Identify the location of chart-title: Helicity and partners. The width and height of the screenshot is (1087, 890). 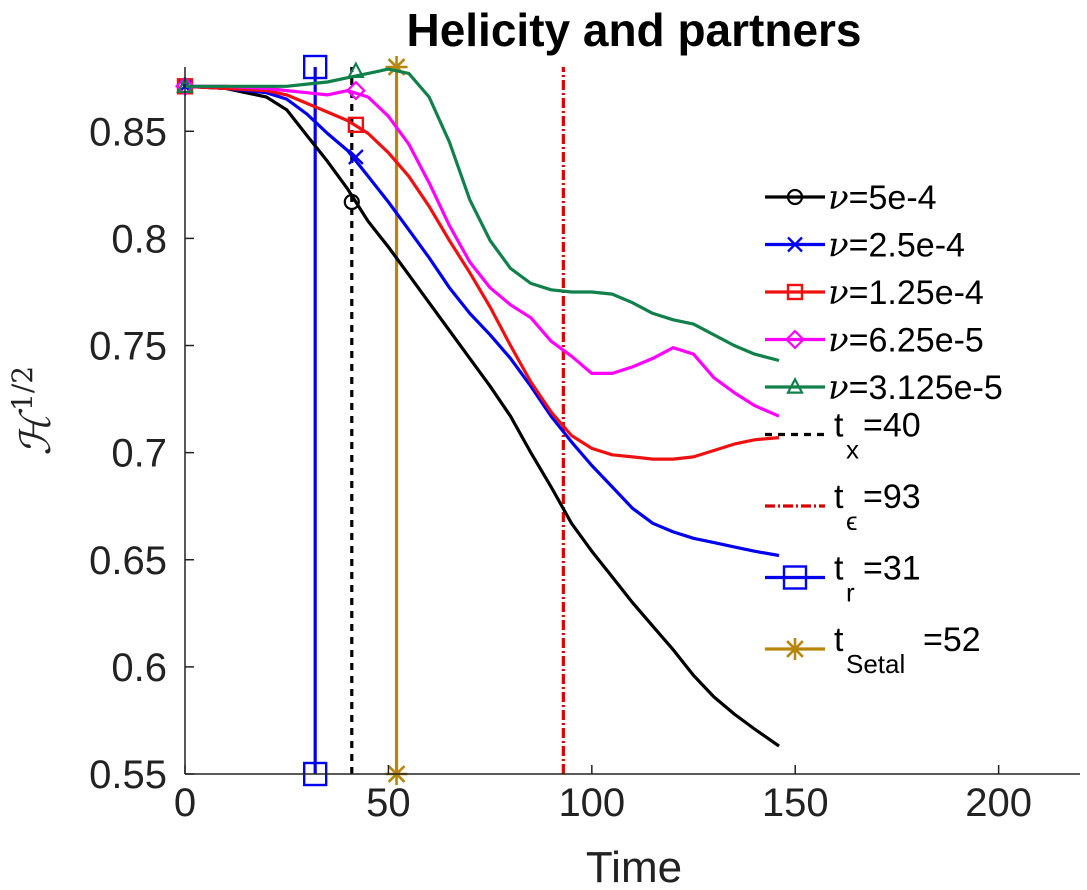
(633, 30).